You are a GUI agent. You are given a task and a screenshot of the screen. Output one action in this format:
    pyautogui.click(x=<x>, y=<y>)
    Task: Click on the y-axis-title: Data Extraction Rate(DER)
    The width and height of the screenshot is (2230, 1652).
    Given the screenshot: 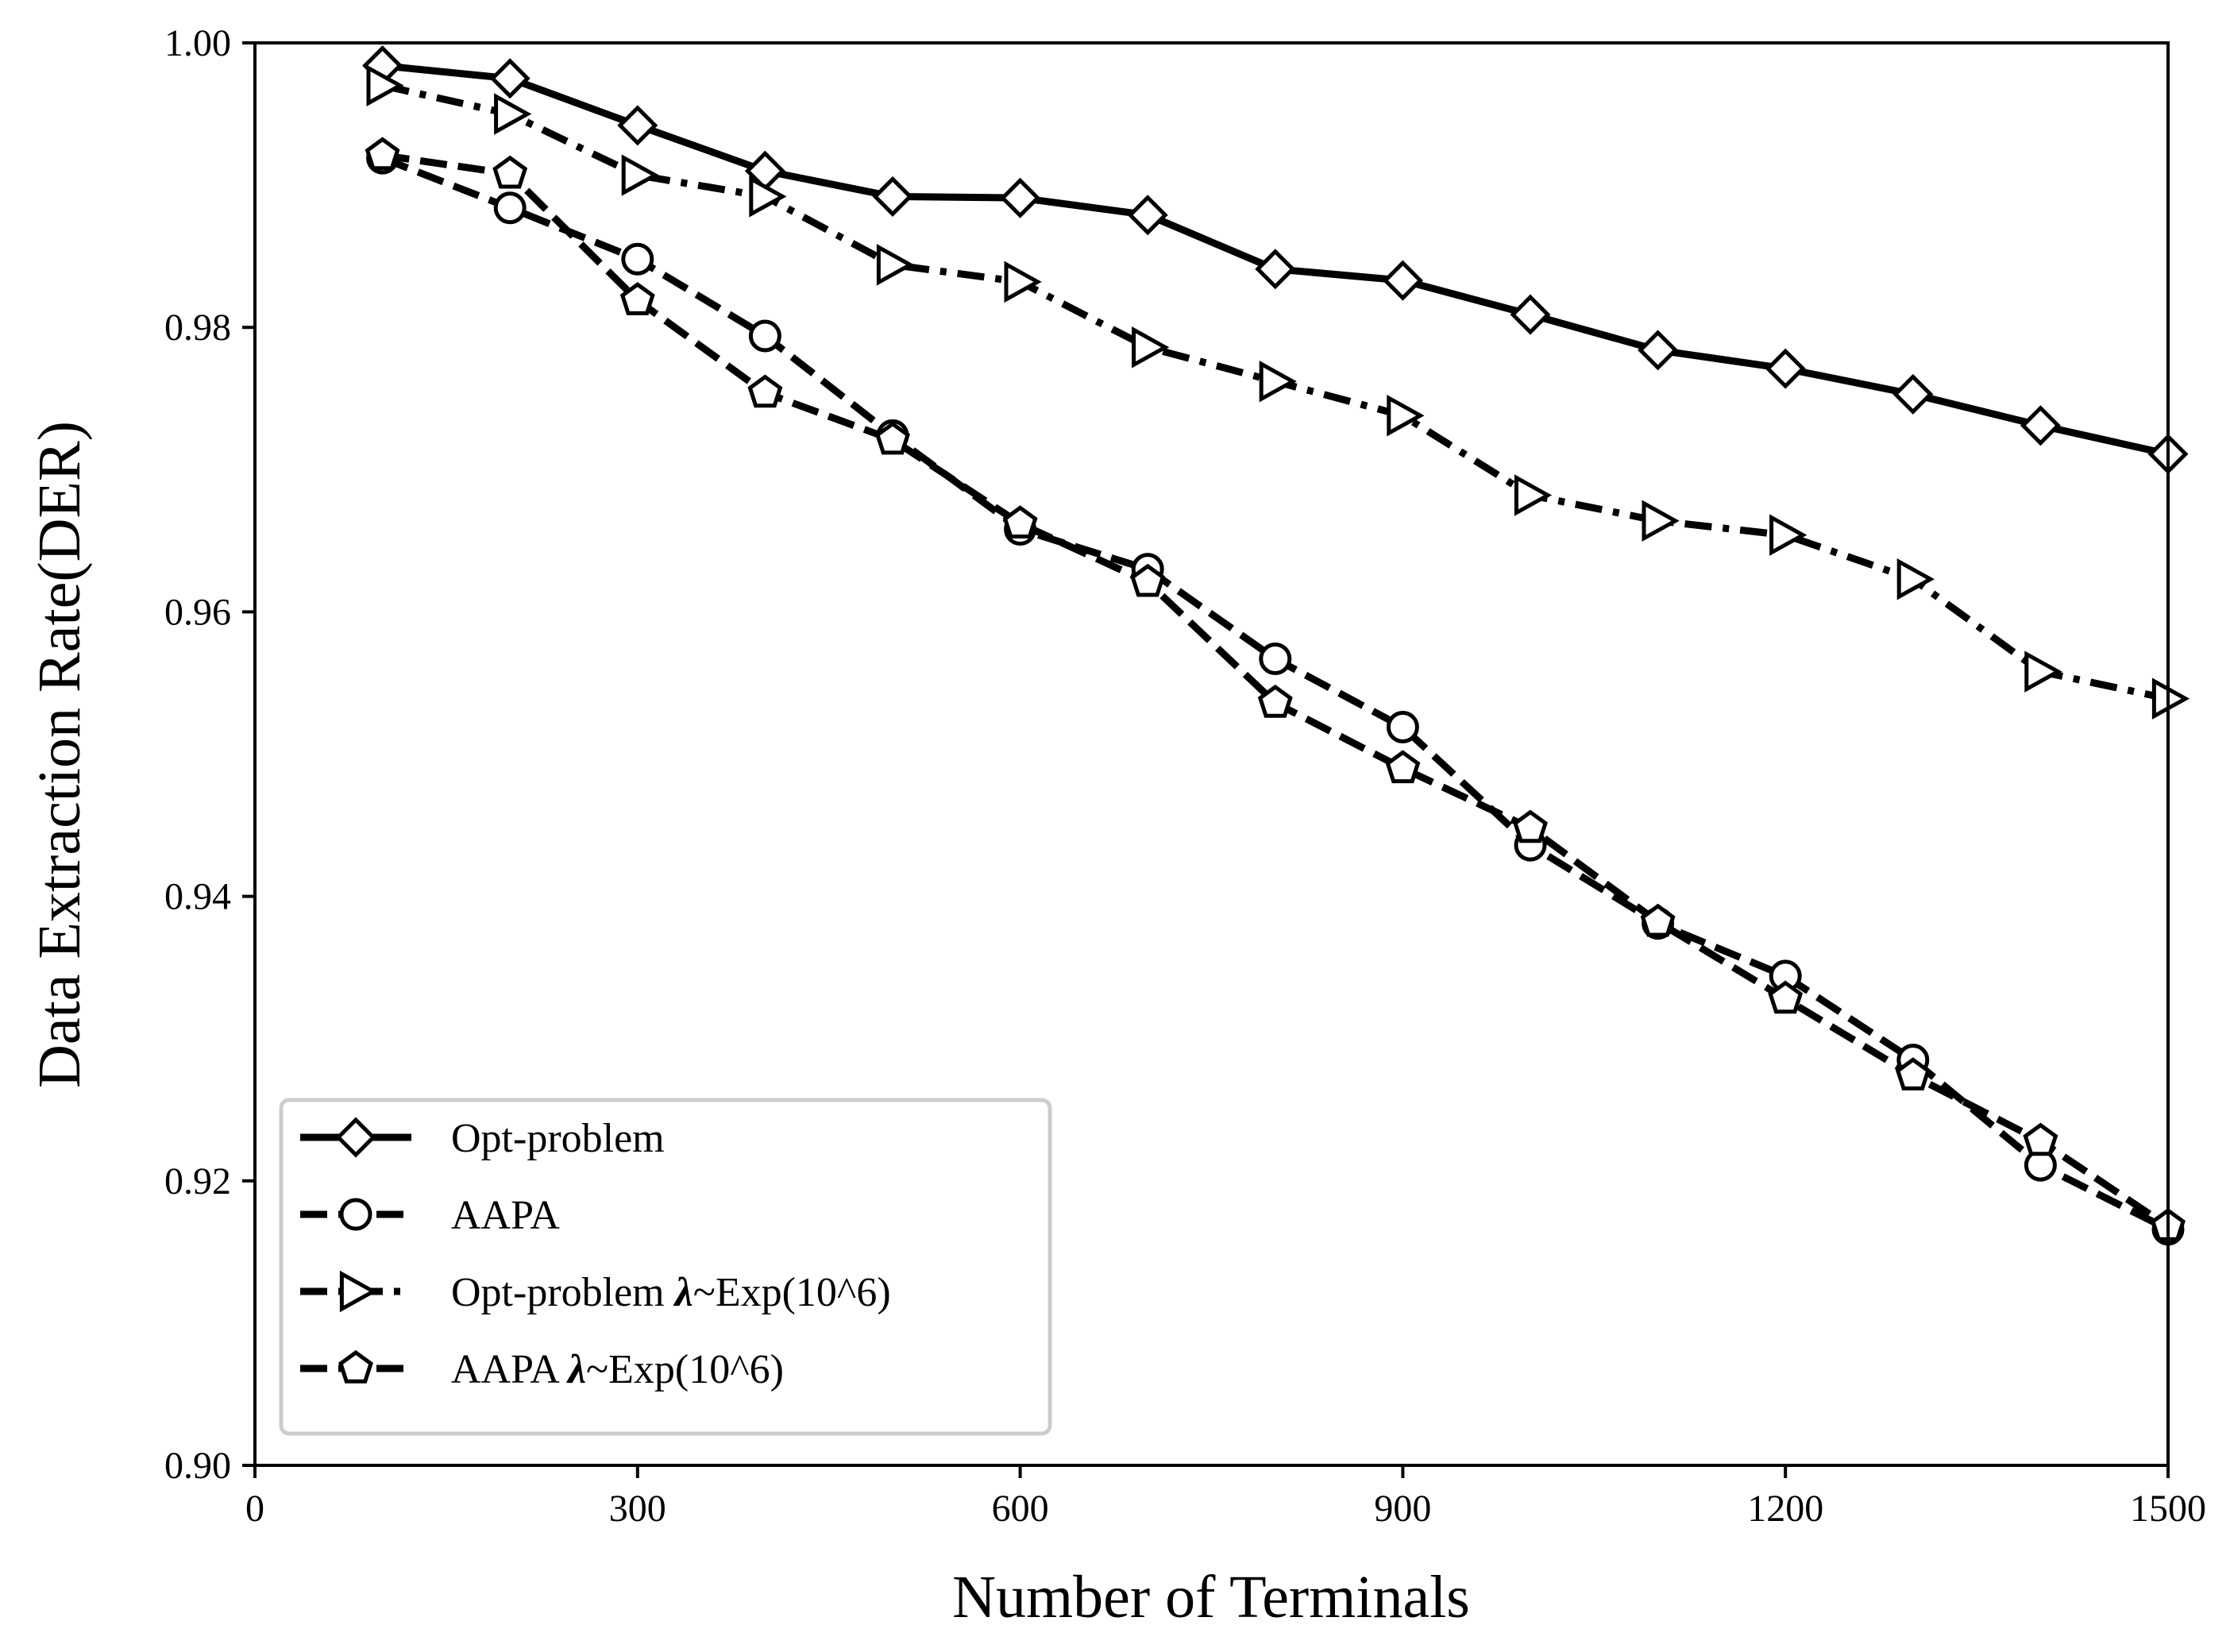 What is the action you would take?
    pyautogui.click(x=59, y=754)
    